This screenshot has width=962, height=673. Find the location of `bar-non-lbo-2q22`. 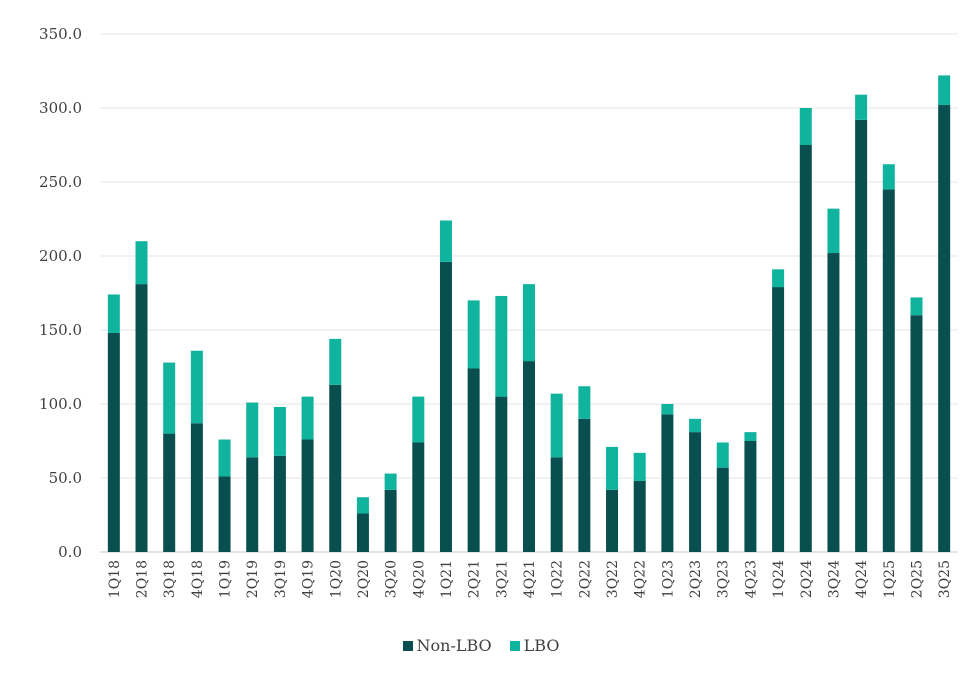

bar-non-lbo-2q22 is located at coordinates (584, 485).